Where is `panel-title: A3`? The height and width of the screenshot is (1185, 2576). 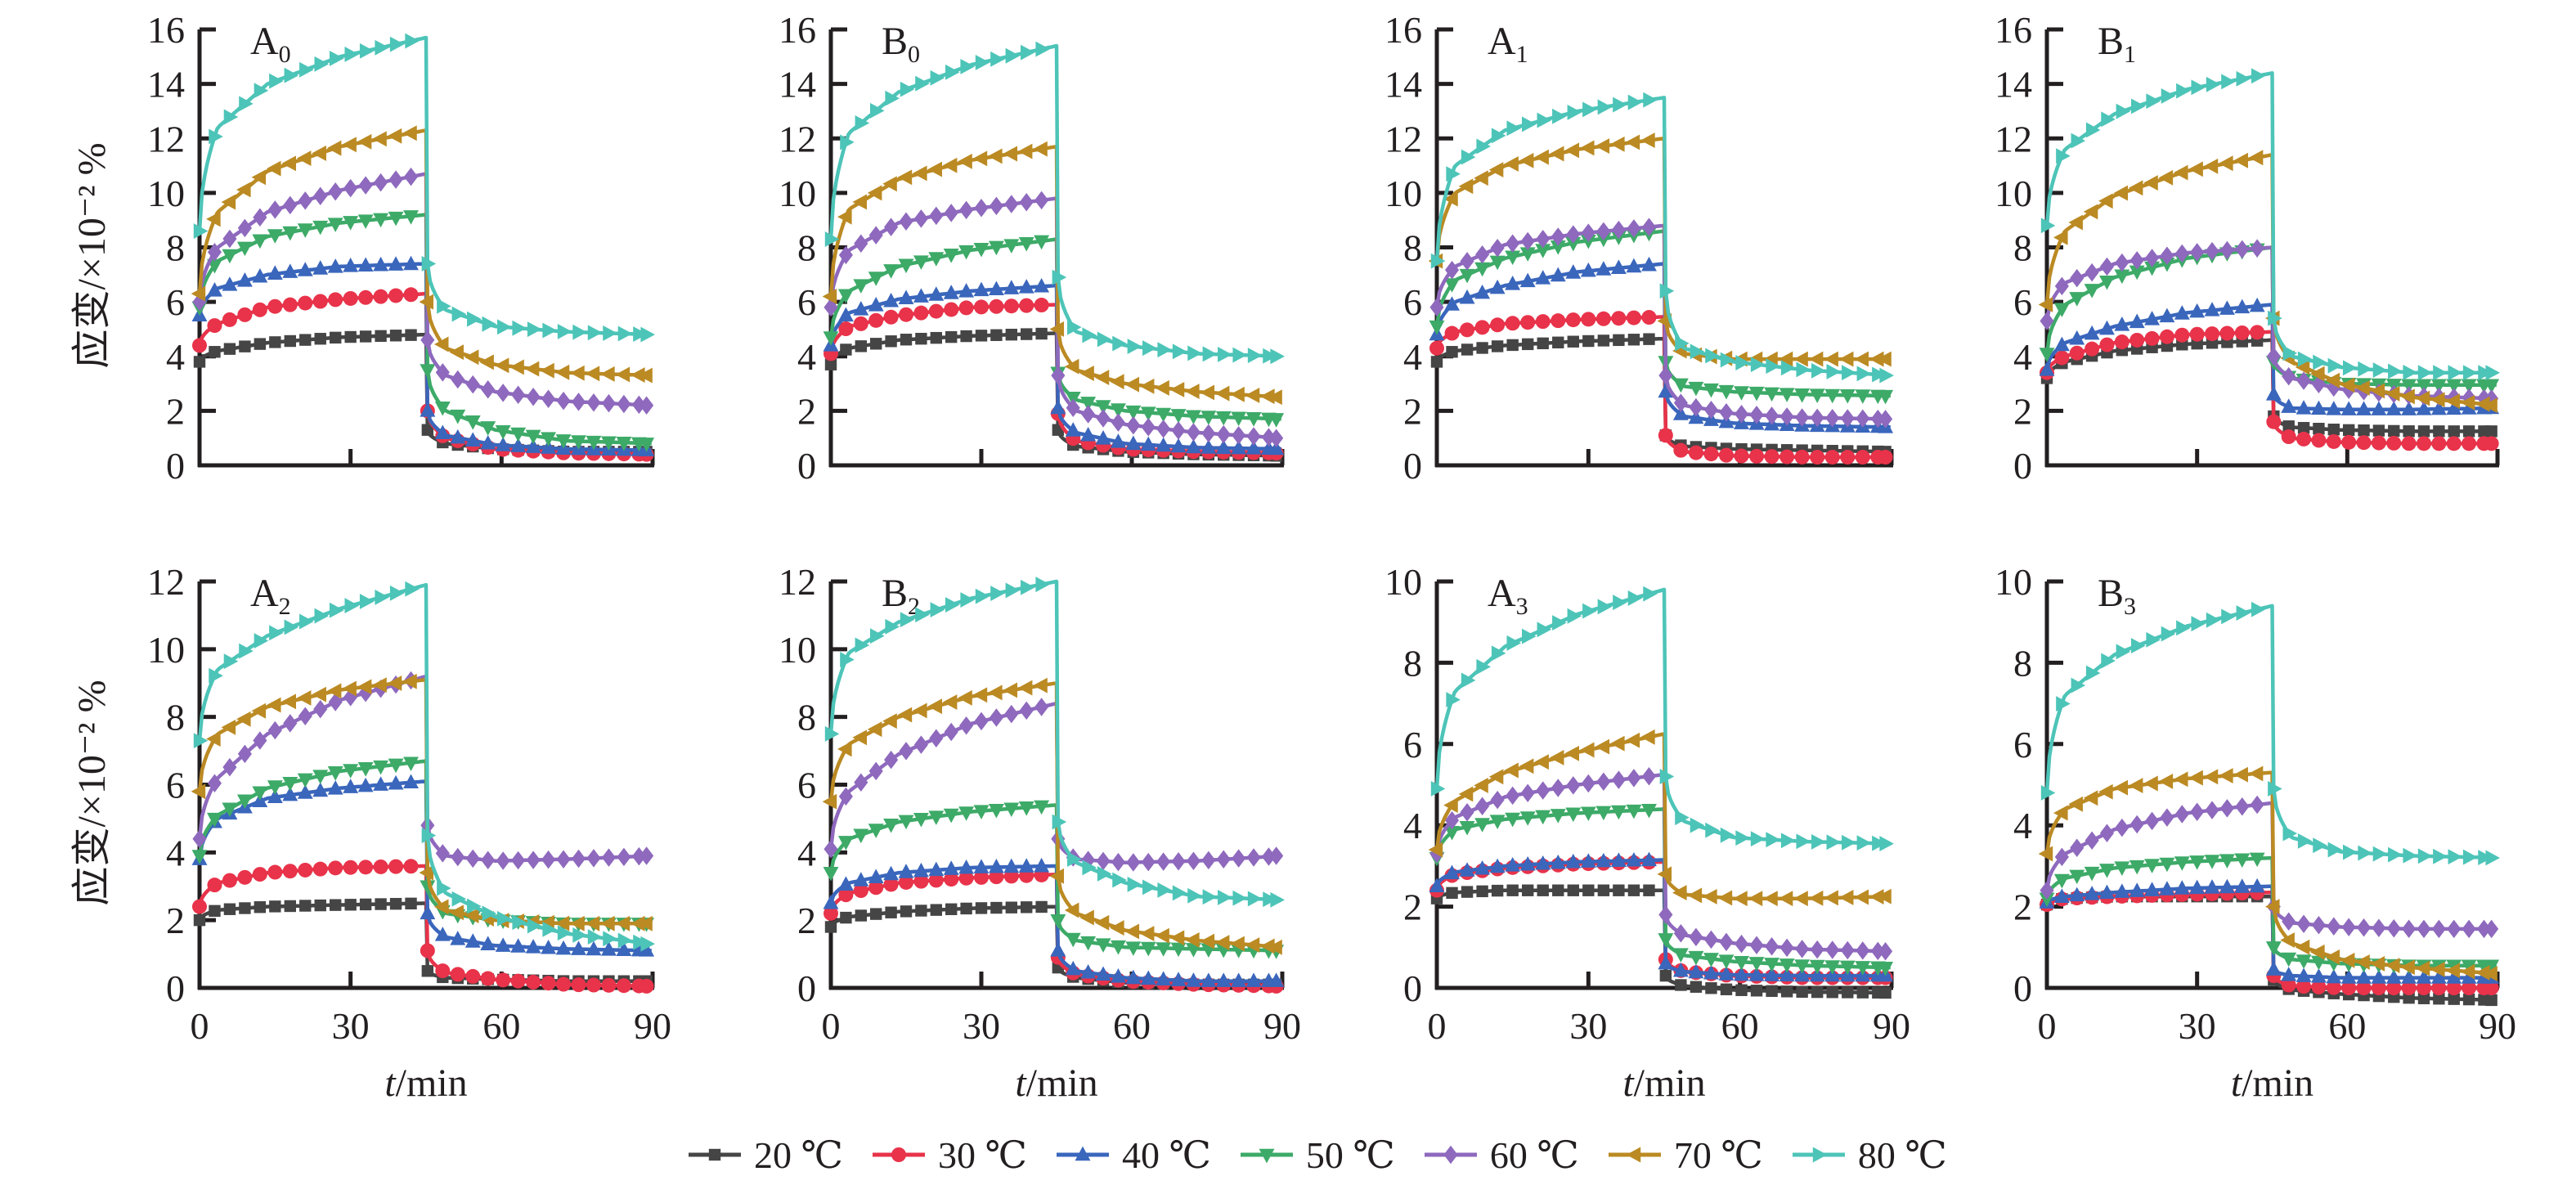 panel-title: A3 is located at coordinates (1508, 596).